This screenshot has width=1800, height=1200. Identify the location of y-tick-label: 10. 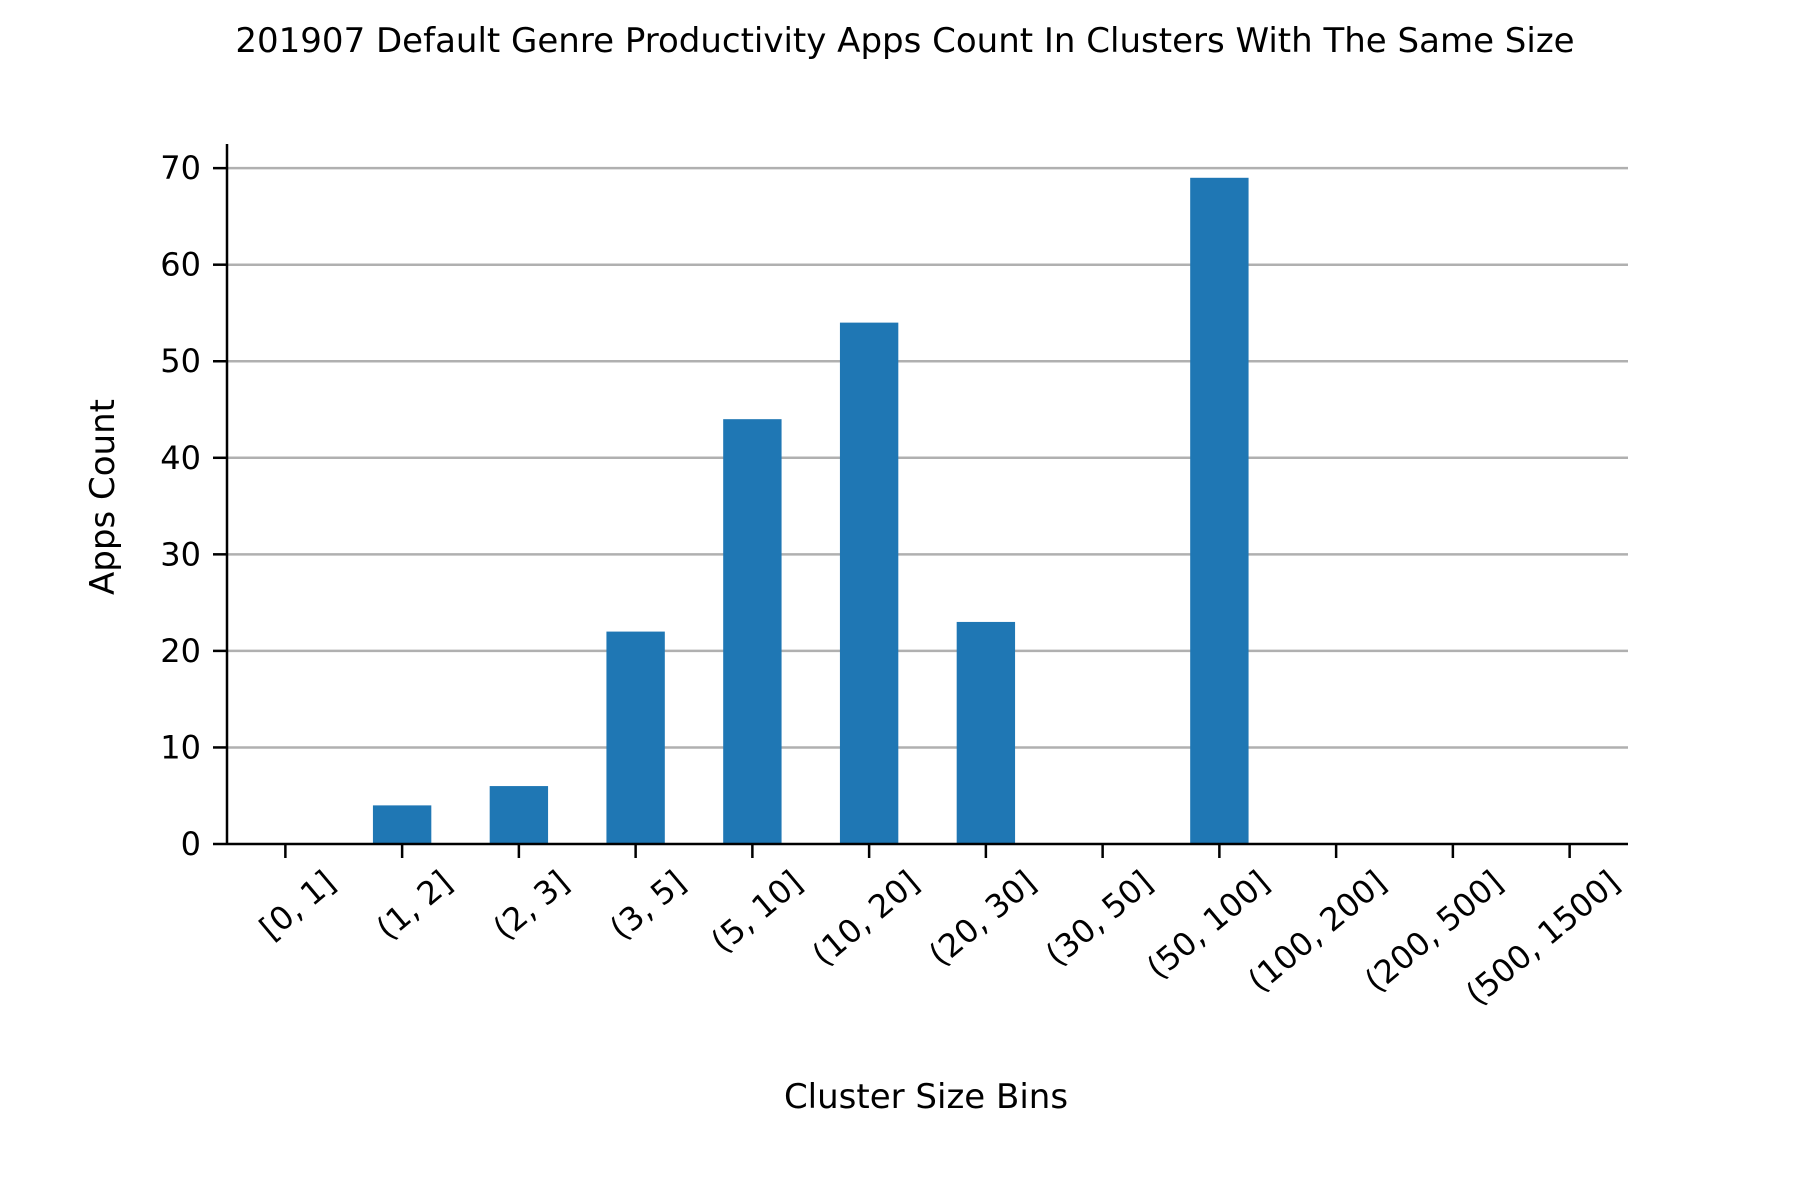
(180, 747).